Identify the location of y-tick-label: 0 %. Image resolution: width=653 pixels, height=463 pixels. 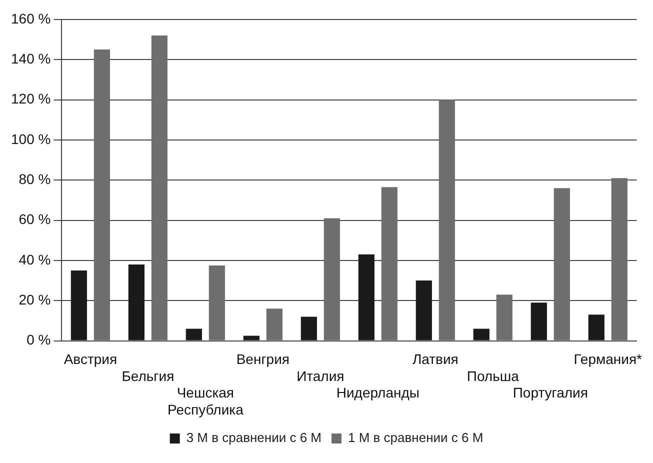
(38, 340).